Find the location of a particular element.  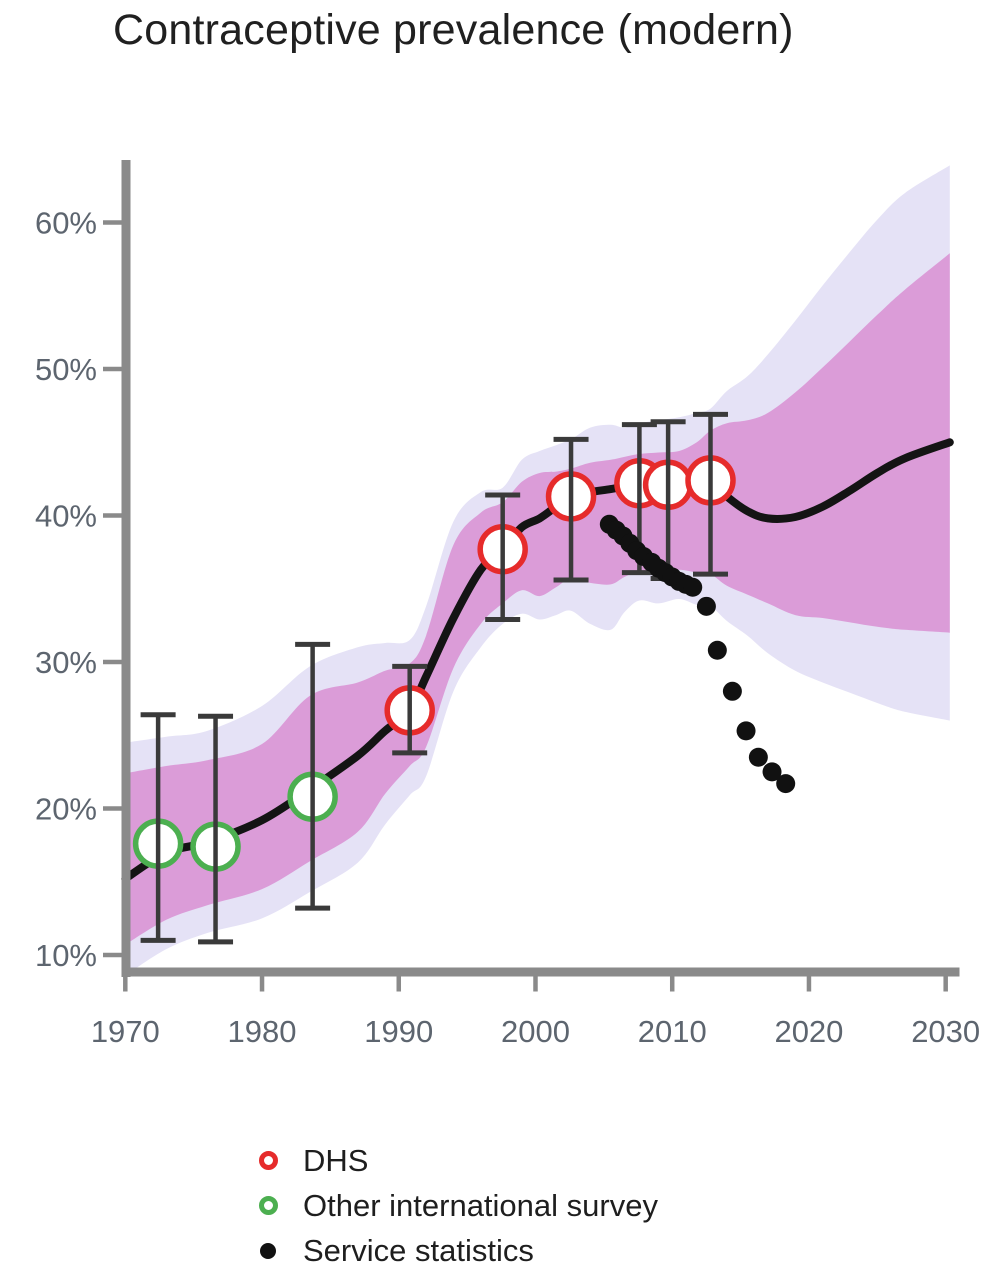

legend-item-other-survey: Other international survey is located at coordinates (455, 1205).